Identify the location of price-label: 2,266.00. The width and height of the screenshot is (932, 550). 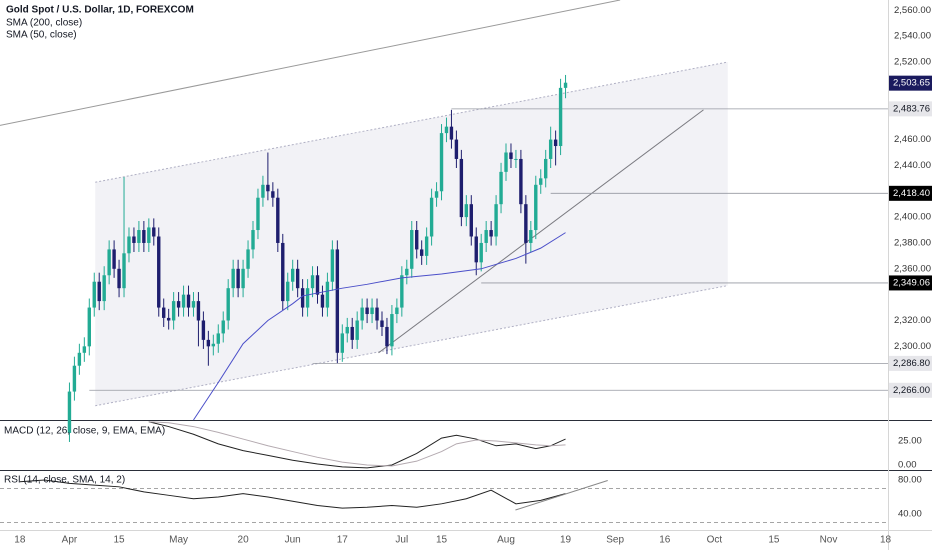
(911, 390).